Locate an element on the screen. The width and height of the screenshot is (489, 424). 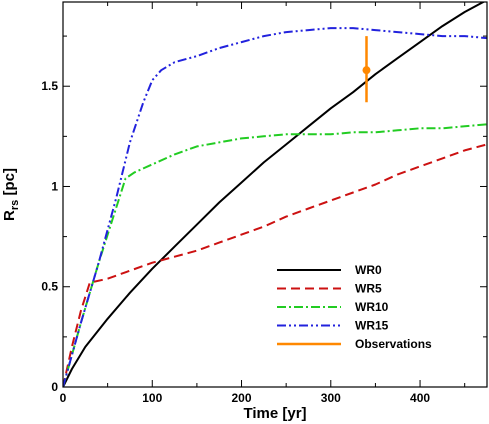
y-tick-label: 1 is located at coordinates (54, 186).